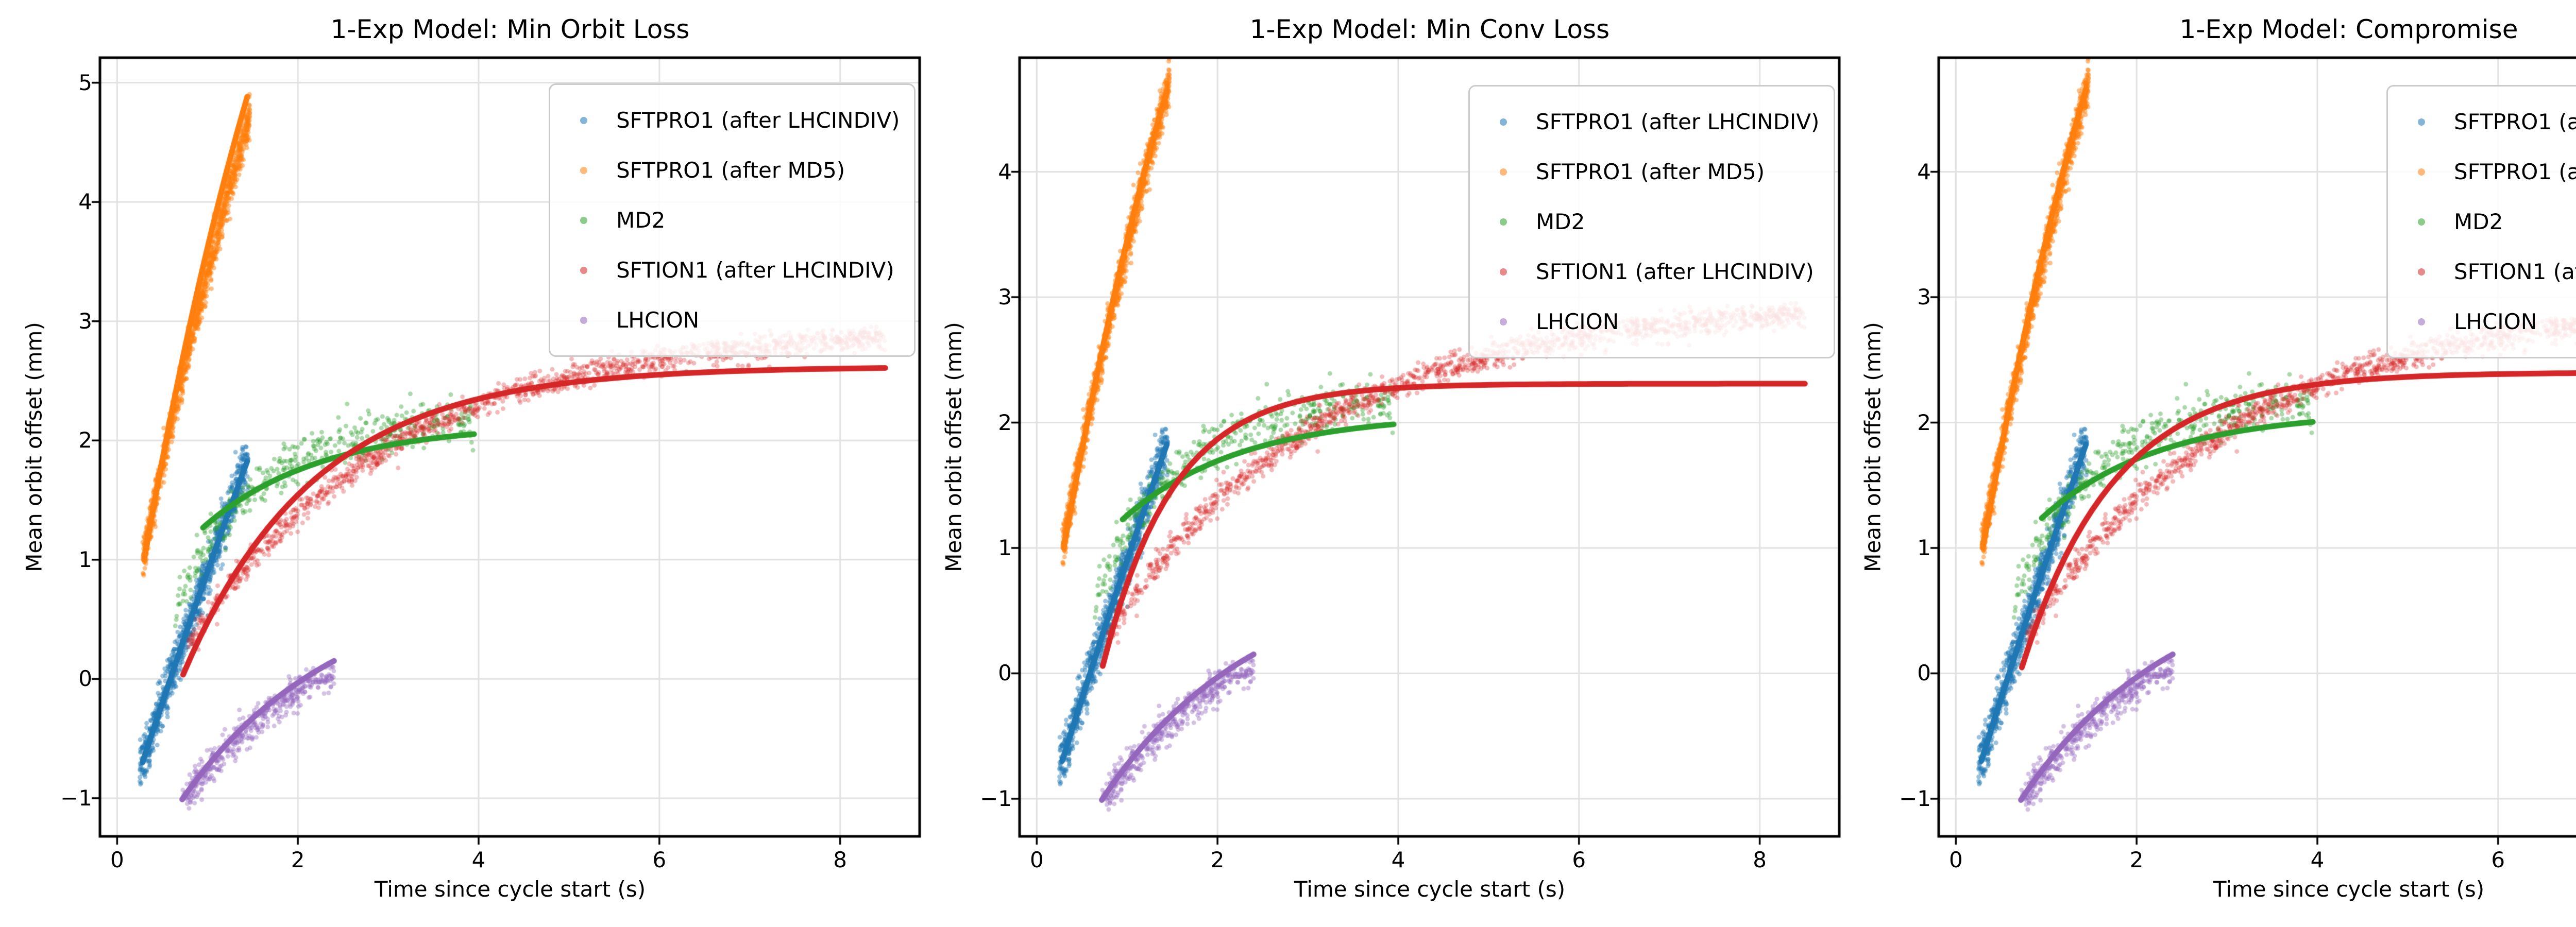  Describe the element at coordinates (510, 29) in the screenshot. I see `subplot1-title: 1-Exp Model: Min Orbit Loss` at that location.